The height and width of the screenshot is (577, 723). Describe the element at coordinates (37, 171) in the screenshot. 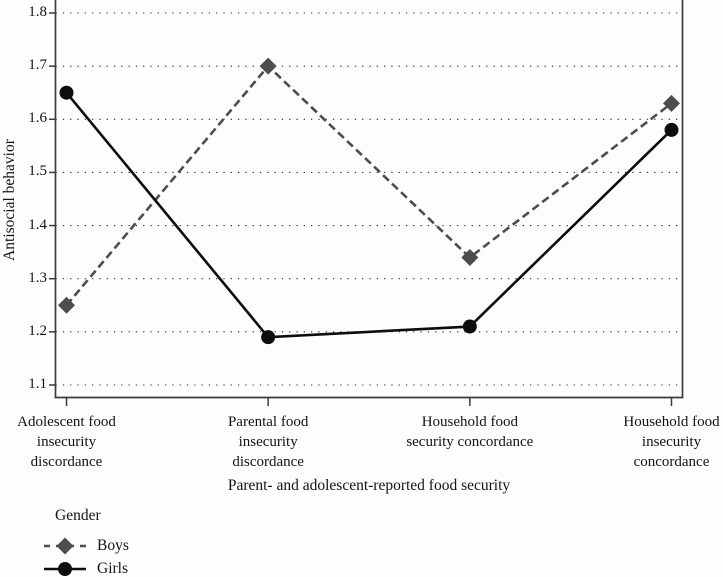

I see `y-tick-label: 1.5` at that location.